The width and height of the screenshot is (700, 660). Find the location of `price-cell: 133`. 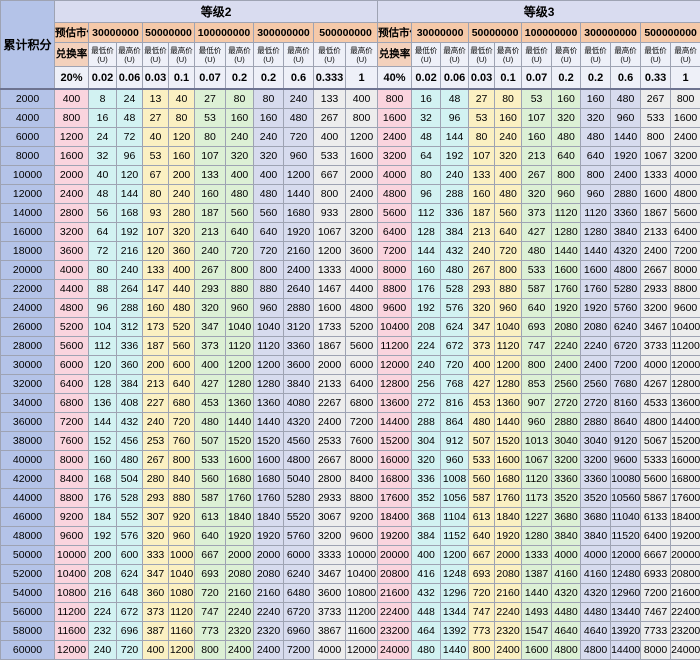

price-cell: 133 is located at coordinates (330, 99).